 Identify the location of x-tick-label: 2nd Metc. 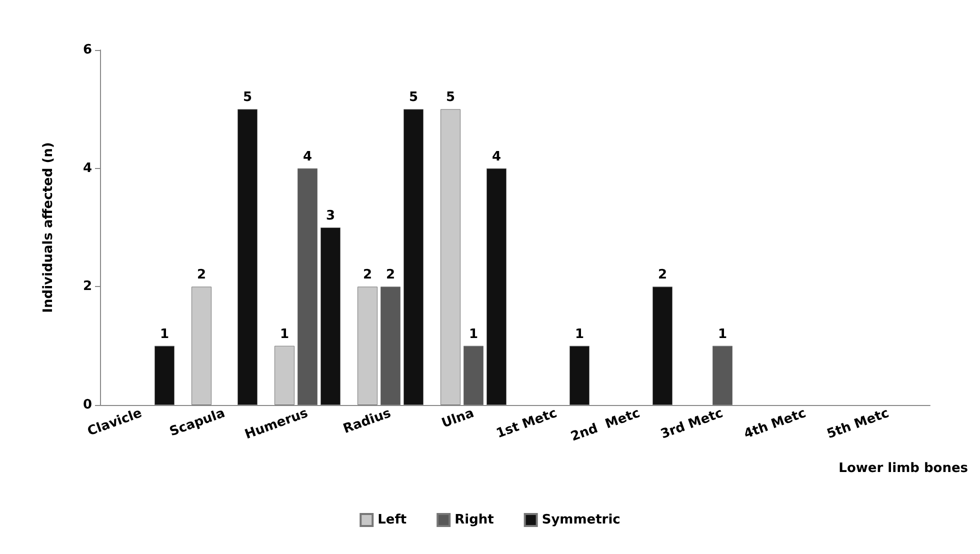
(605, 425).